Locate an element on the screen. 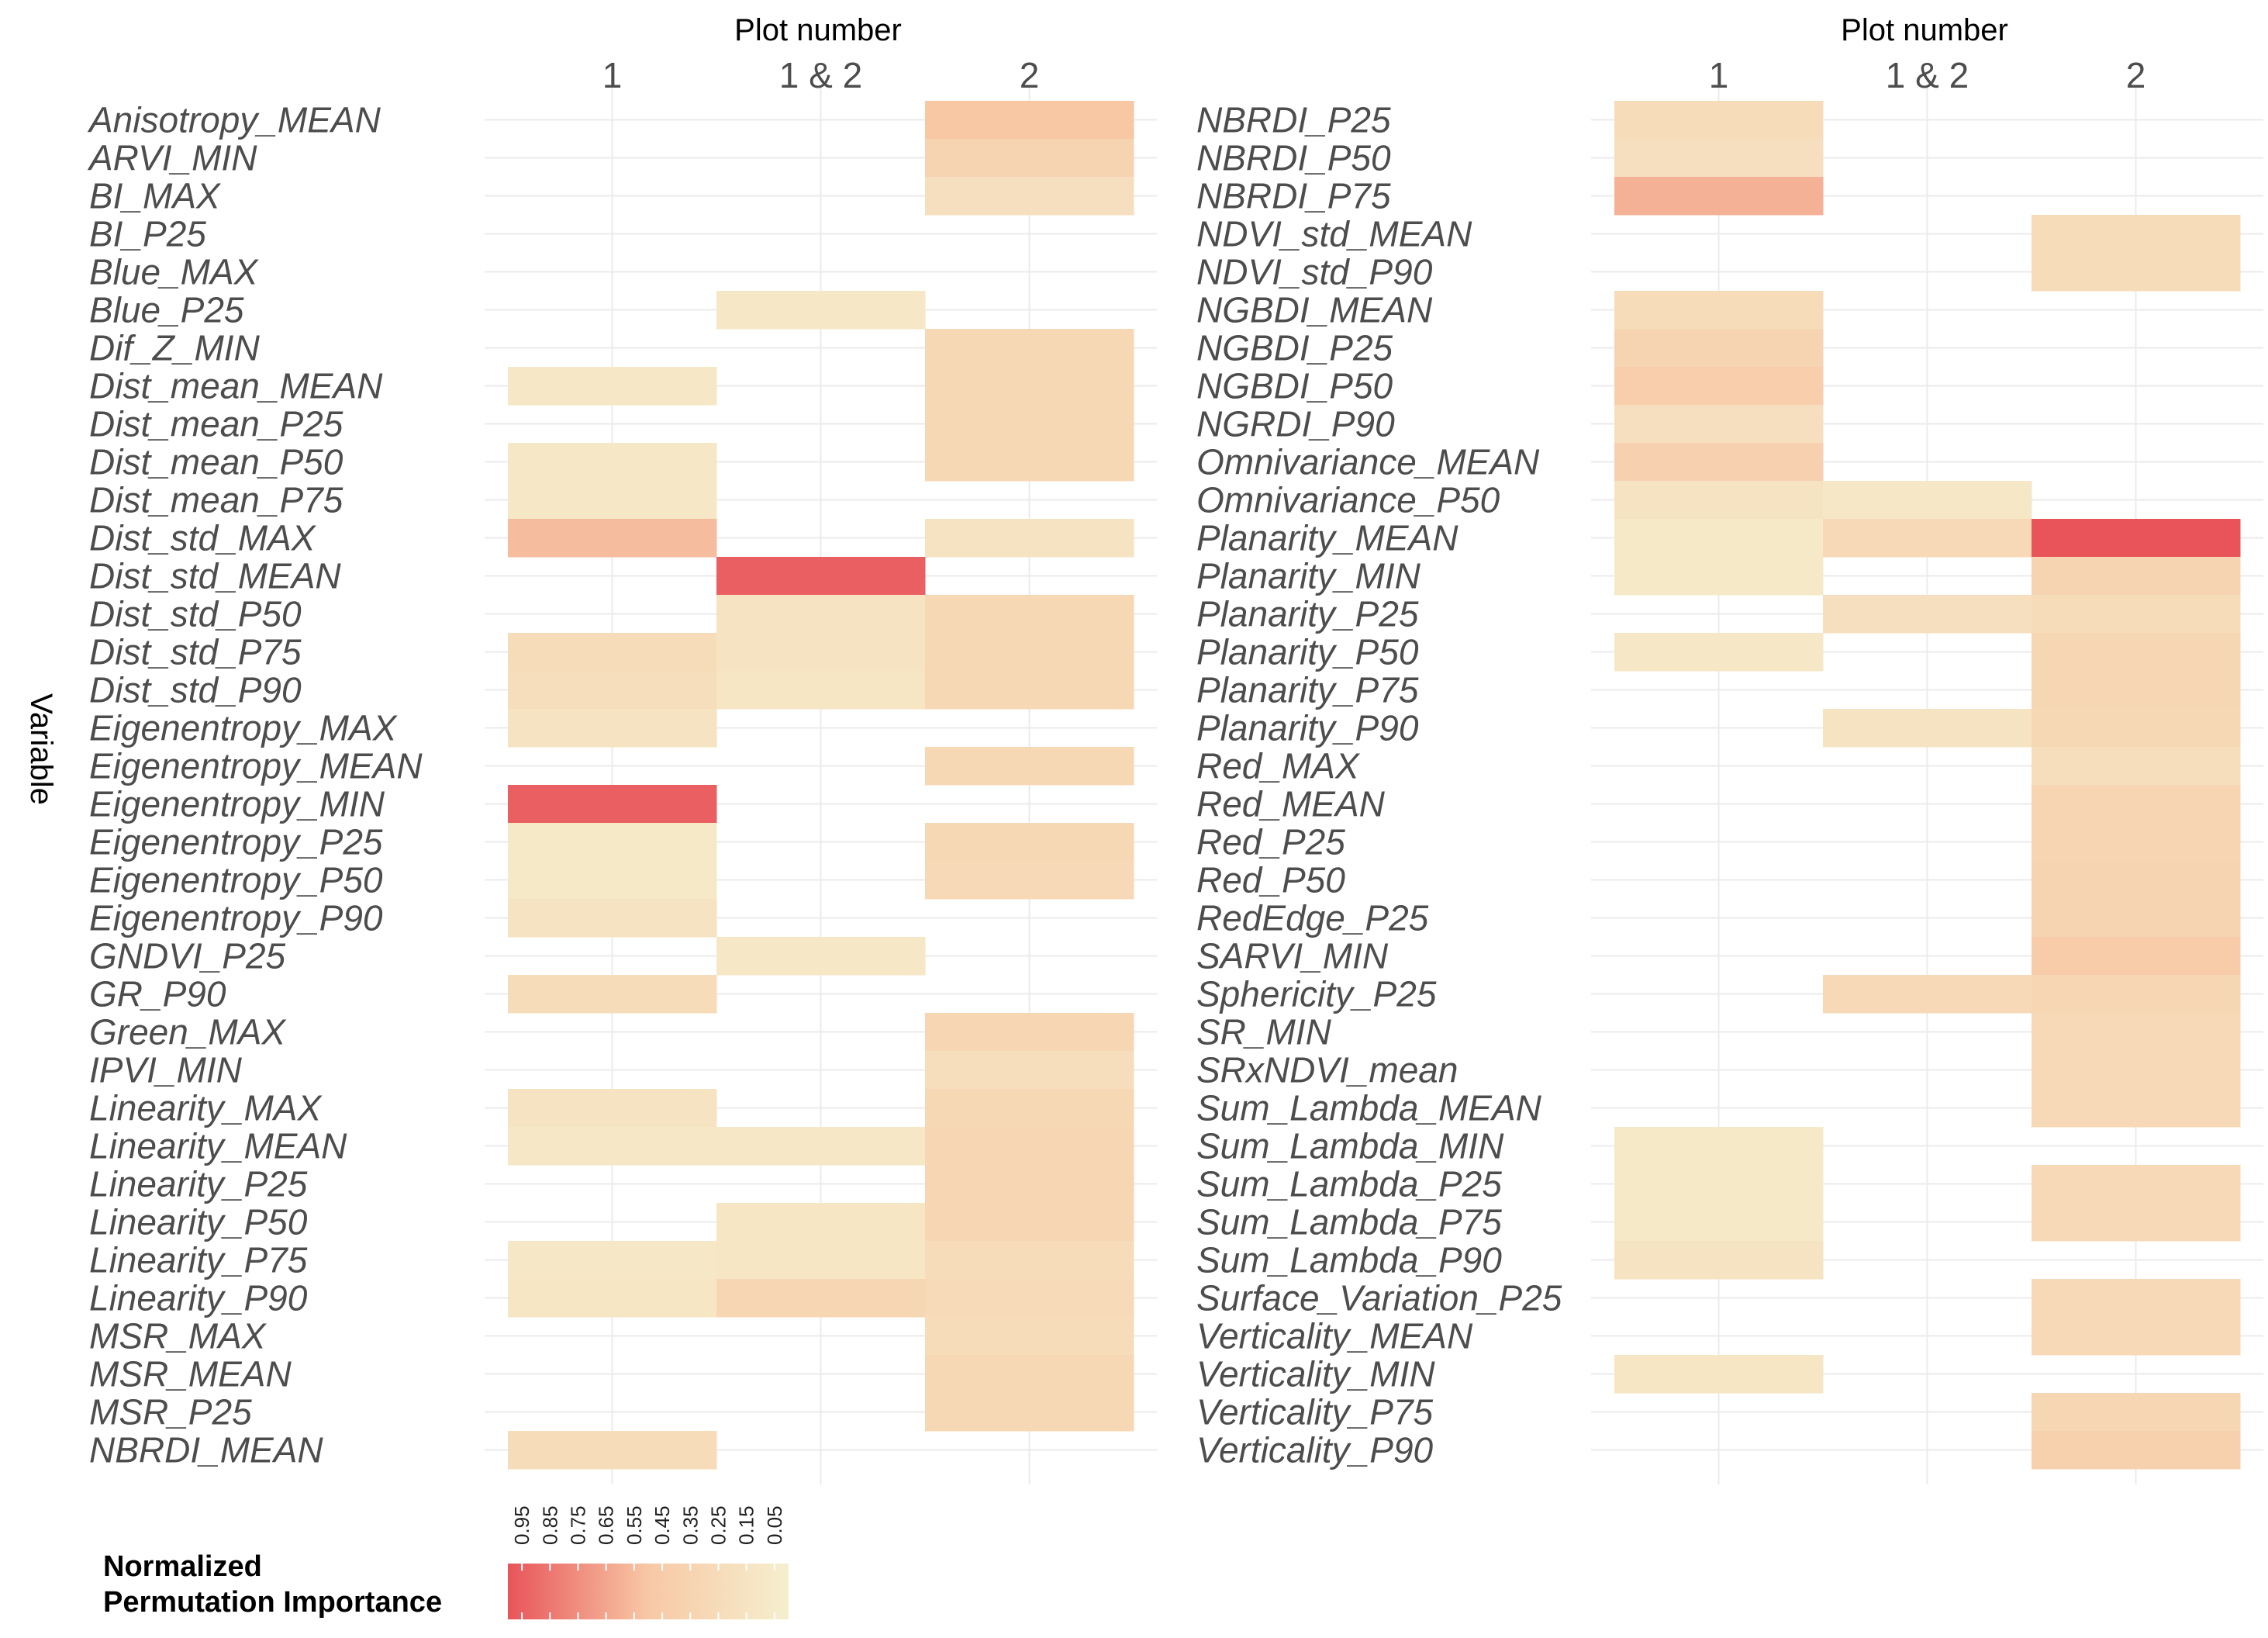 This screenshot has height=1638, width=2268. row-label: Planarity_P90 is located at coordinates (1307, 728).